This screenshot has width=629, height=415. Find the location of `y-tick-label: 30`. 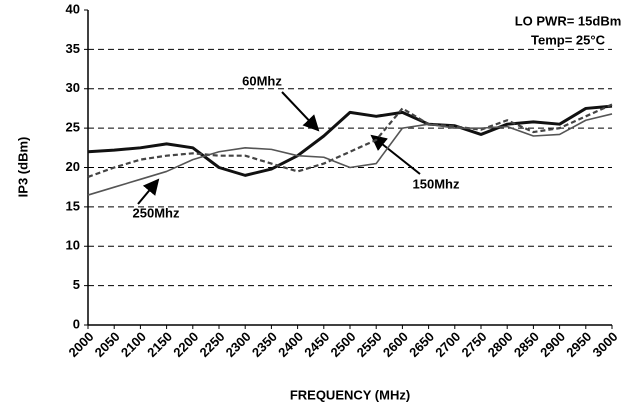

y-tick-label: 30 is located at coordinates (73, 87).